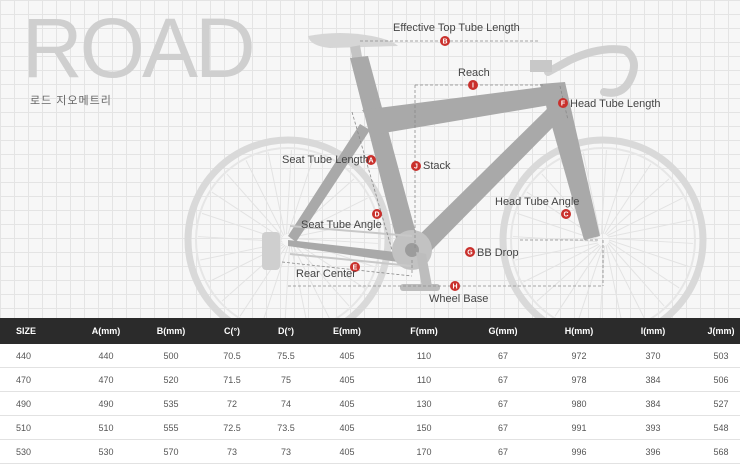 This screenshot has height=464, width=740. What do you see at coordinates (615, 104) in the screenshot?
I see `svg-text: Head Tube Length` at bounding box center [615, 104].